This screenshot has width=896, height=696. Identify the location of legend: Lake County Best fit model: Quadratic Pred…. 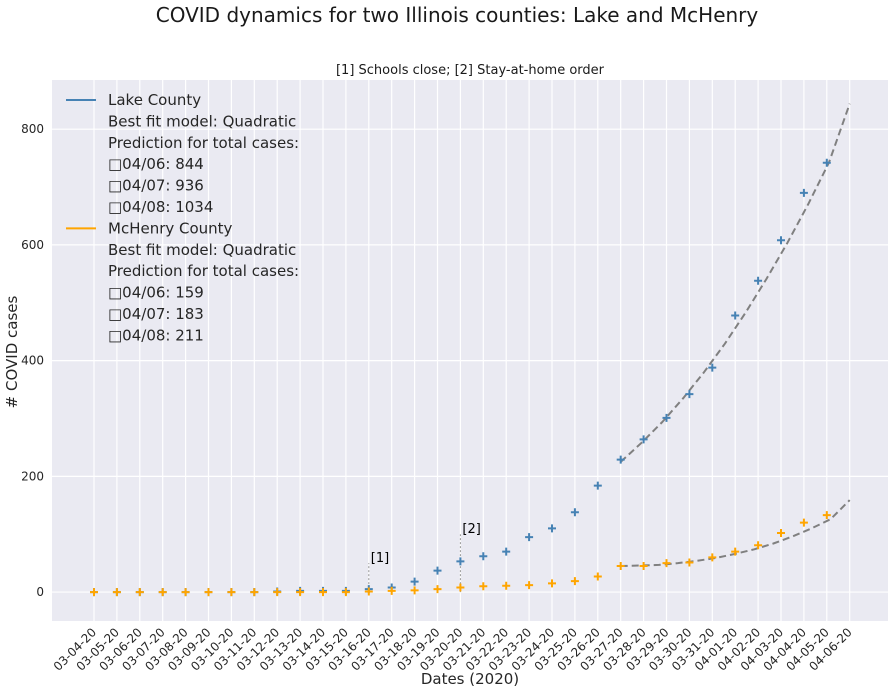
(182, 217).